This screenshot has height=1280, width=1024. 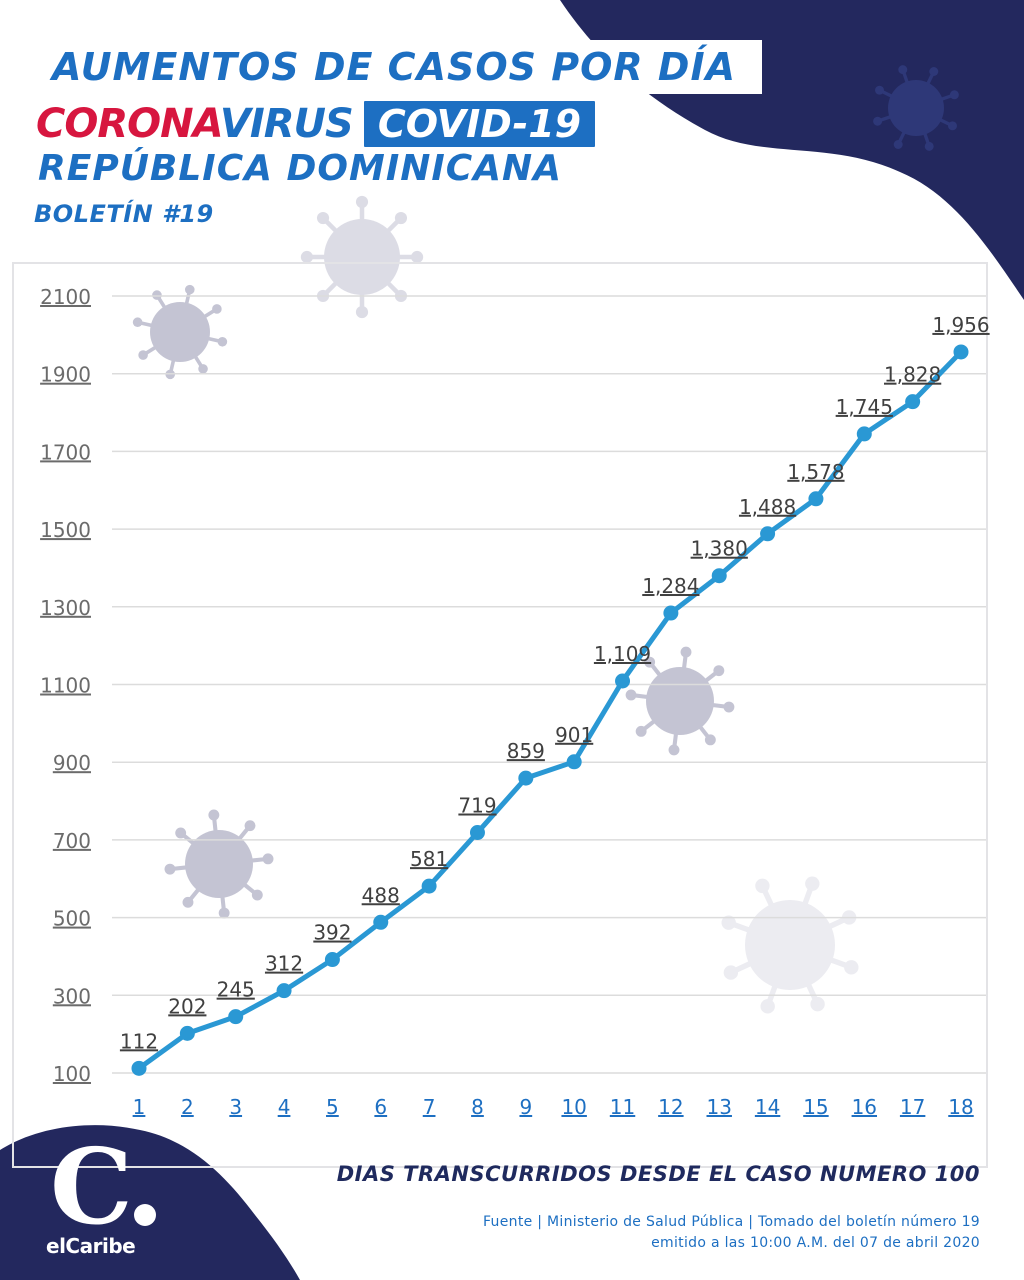 I want to click on data-label: 901, so click(x=574, y=735).